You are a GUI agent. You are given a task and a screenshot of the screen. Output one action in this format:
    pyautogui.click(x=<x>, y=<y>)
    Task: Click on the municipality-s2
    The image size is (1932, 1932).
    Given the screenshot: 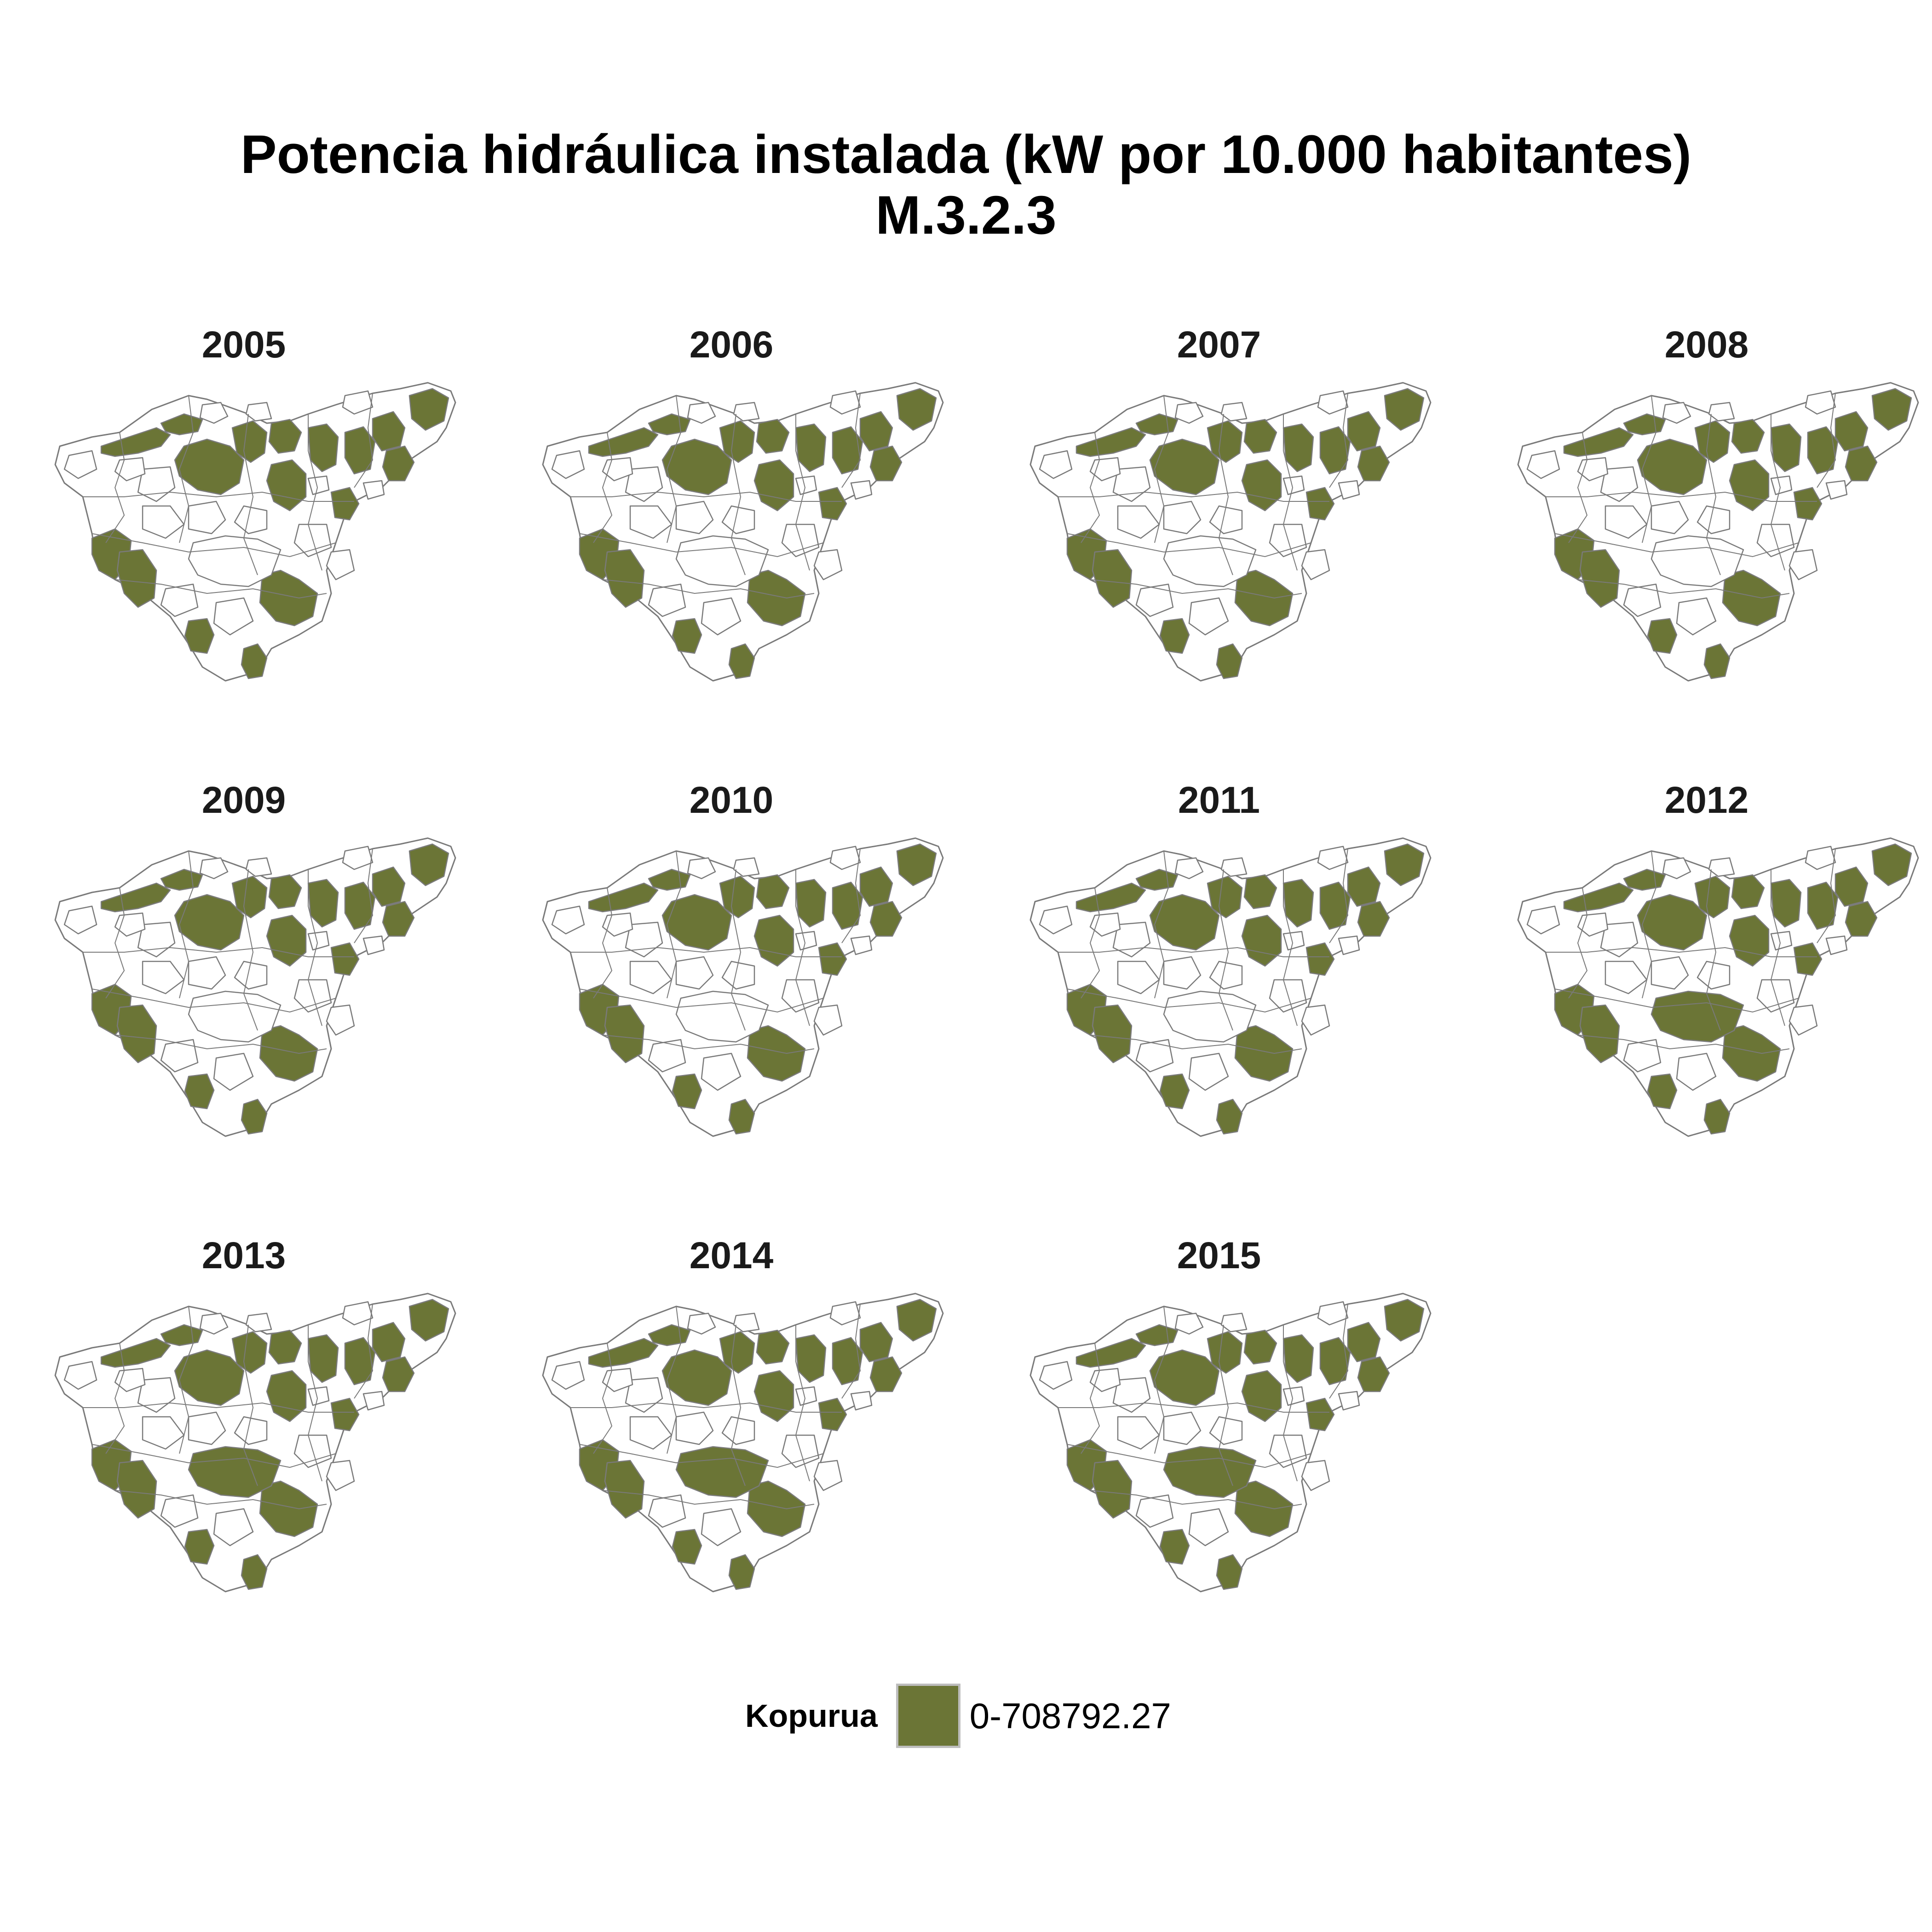 What is the action you would take?
    pyautogui.click(x=776, y=1053)
    